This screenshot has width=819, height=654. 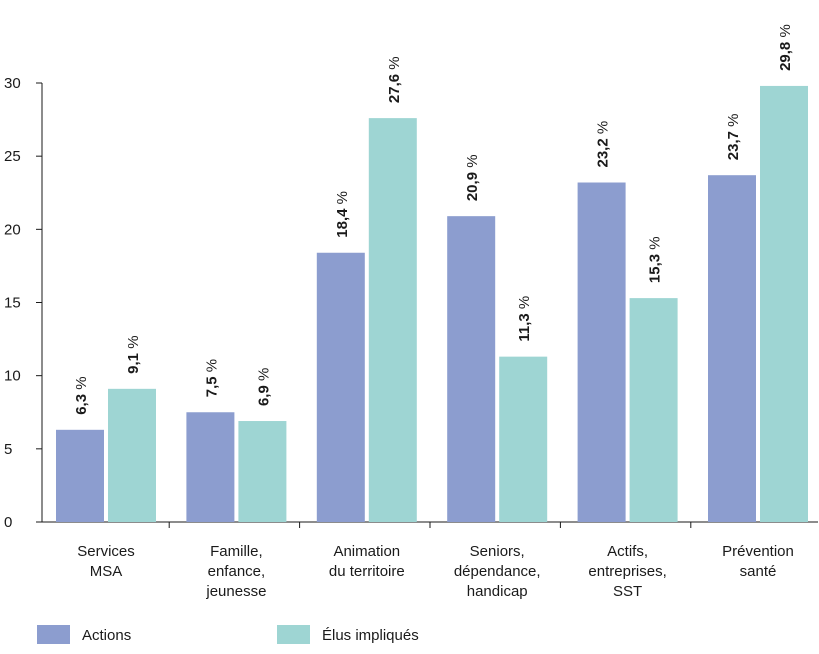 What do you see at coordinates (370, 635) in the screenshot?
I see `legend-label: Élus impliqués` at bounding box center [370, 635].